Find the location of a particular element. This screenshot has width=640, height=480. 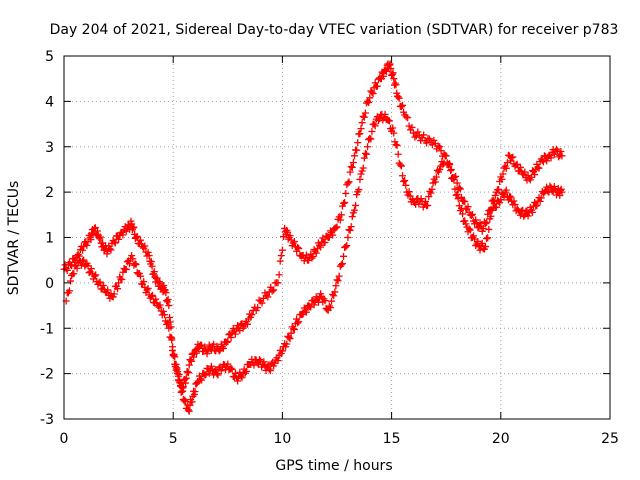

x-tick-label: 10 is located at coordinates (282, 439).